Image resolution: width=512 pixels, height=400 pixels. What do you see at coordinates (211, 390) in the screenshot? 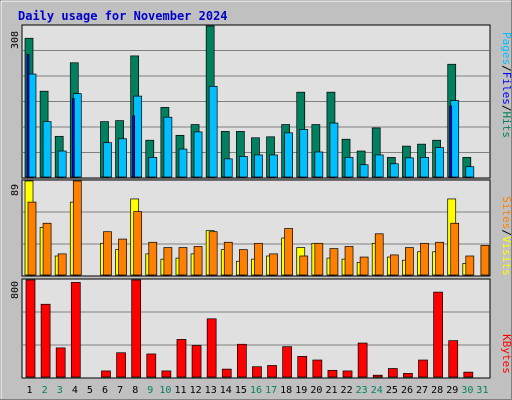
I see `x-tick-day-13: 13` at bounding box center [211, 390].